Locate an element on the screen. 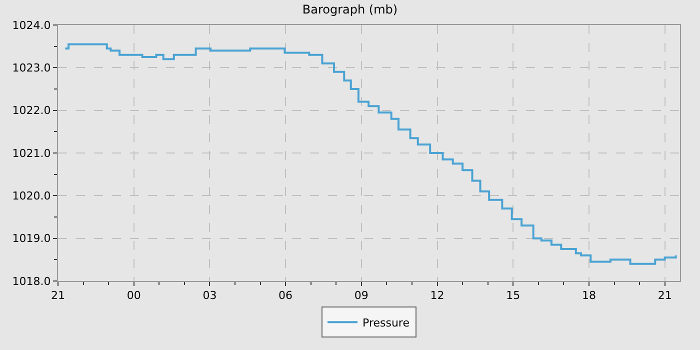 This screenshot has height=350, width=700. x-tick-label: 03 is located at coordinates (209, 295).